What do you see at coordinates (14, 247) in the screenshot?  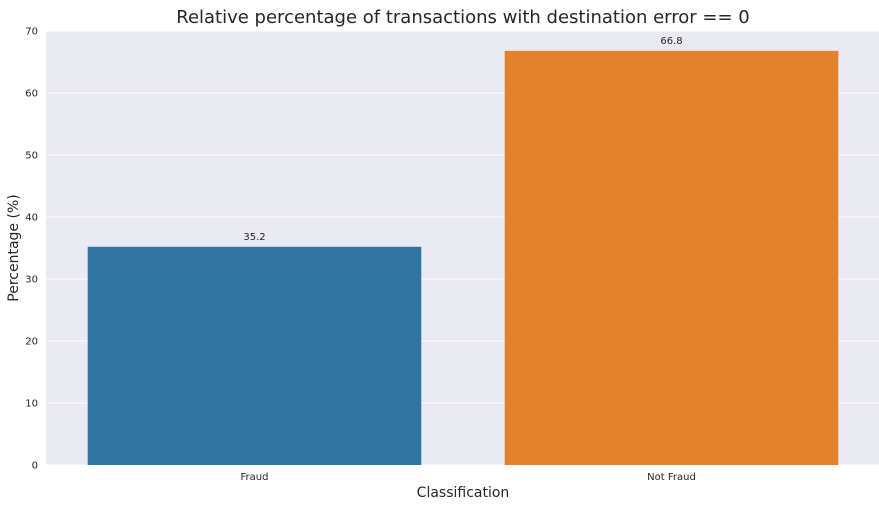 I see `y-axis-label: Percentage (%)` at bounding box center [14, 247].